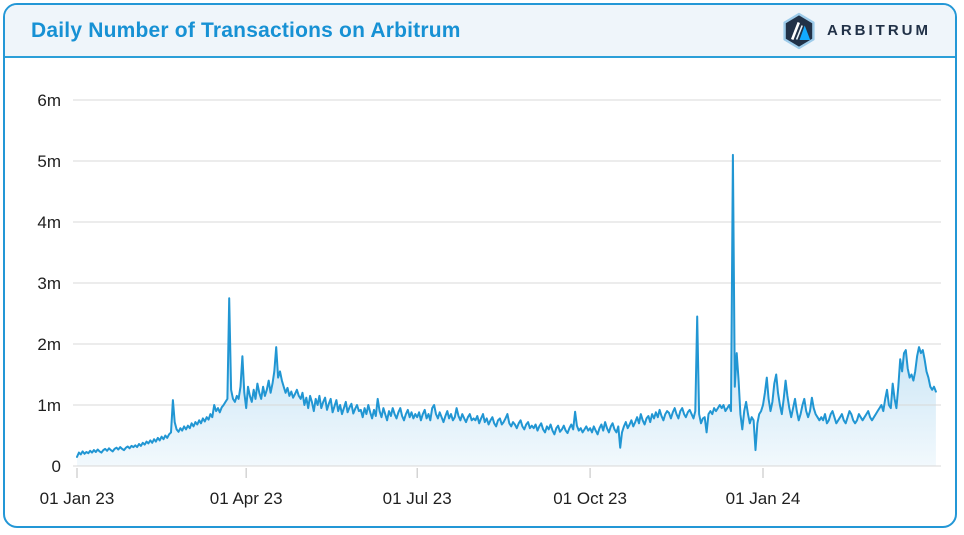  What do you see at coordinates (590, 498) in the screenshot?
I see `x-axis-label: 01 Oct 23` at bounding box center [590, 498].